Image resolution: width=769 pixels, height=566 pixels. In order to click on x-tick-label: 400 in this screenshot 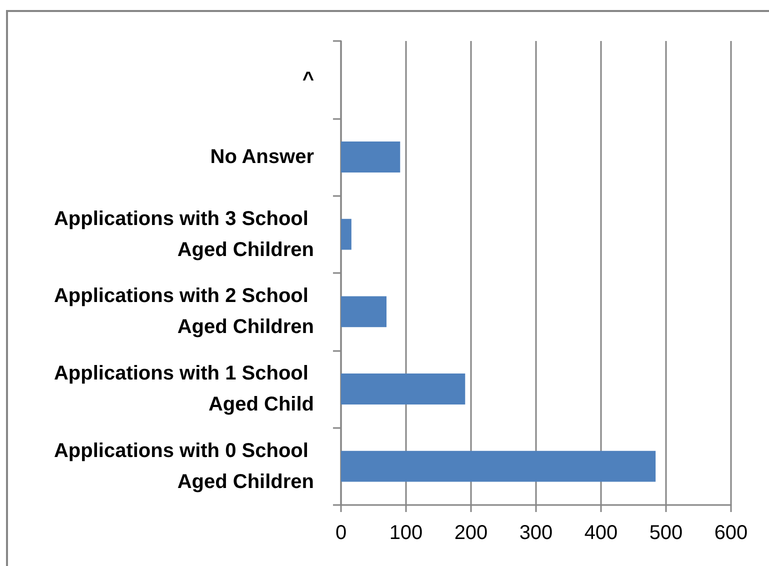, I will do `click(601, 533)`.